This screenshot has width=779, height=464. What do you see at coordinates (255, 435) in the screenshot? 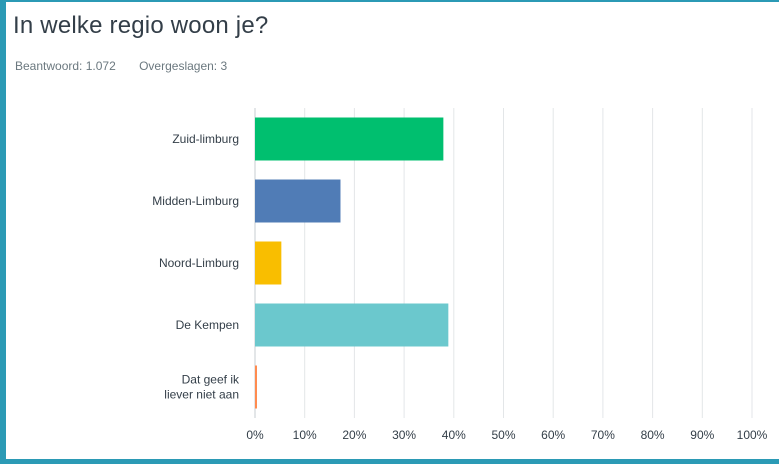
I see `x-tick-label: 0%` at bounding box center [255, 435].